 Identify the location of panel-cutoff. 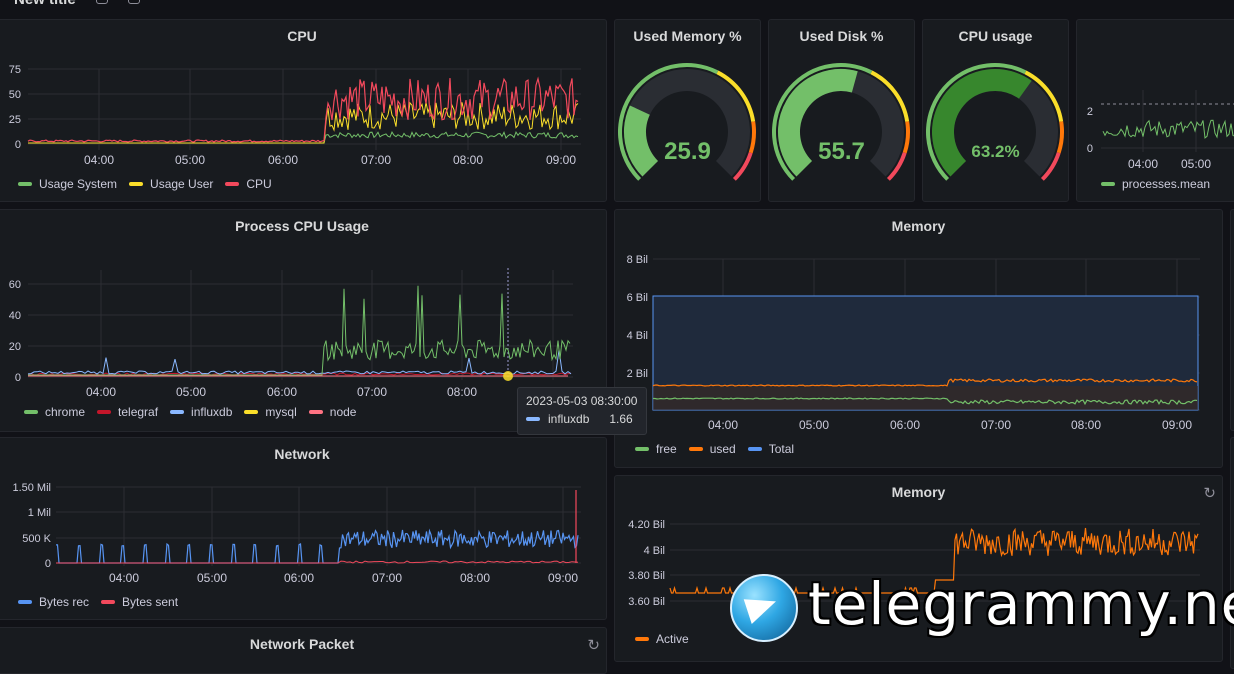
(1232, 320).